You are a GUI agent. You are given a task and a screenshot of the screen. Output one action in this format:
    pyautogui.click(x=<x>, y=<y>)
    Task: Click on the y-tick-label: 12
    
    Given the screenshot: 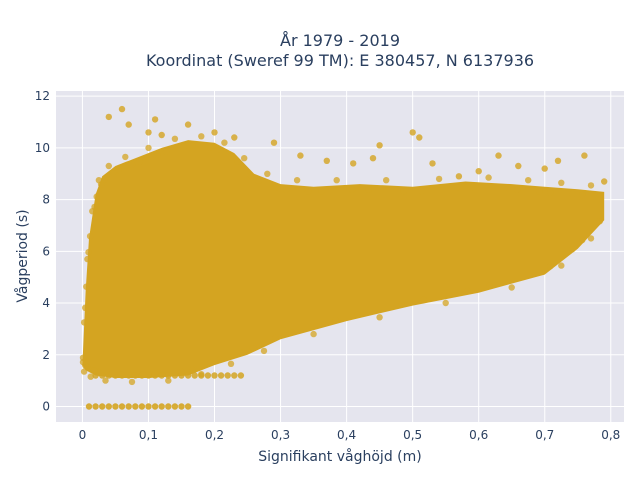 What is the action you would take?
    pyautogui.click(x=42, y=96)
    